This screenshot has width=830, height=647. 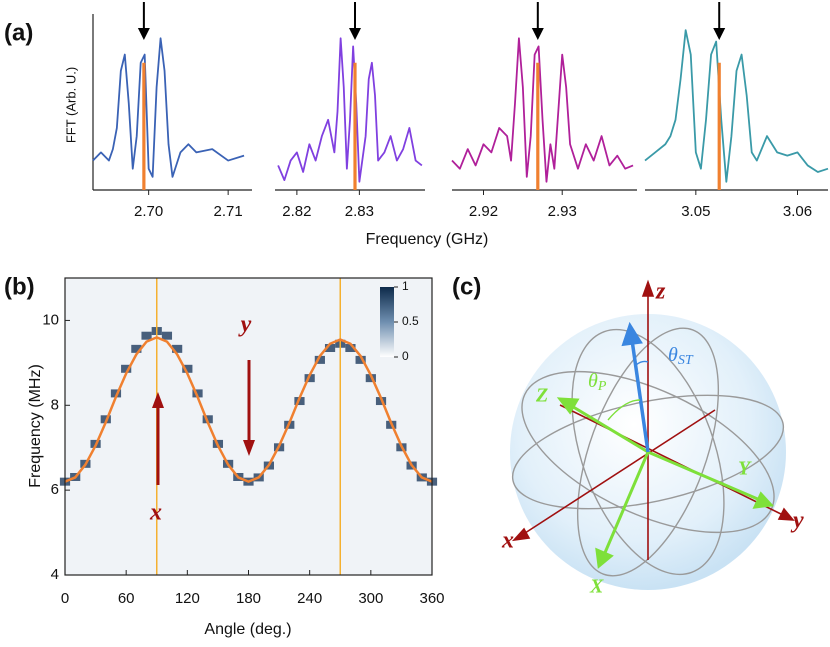 What do you see at coordinates (248, 598) in the screenshot?
I see `x-tick-label: 180` at bounding box center [248, 598].